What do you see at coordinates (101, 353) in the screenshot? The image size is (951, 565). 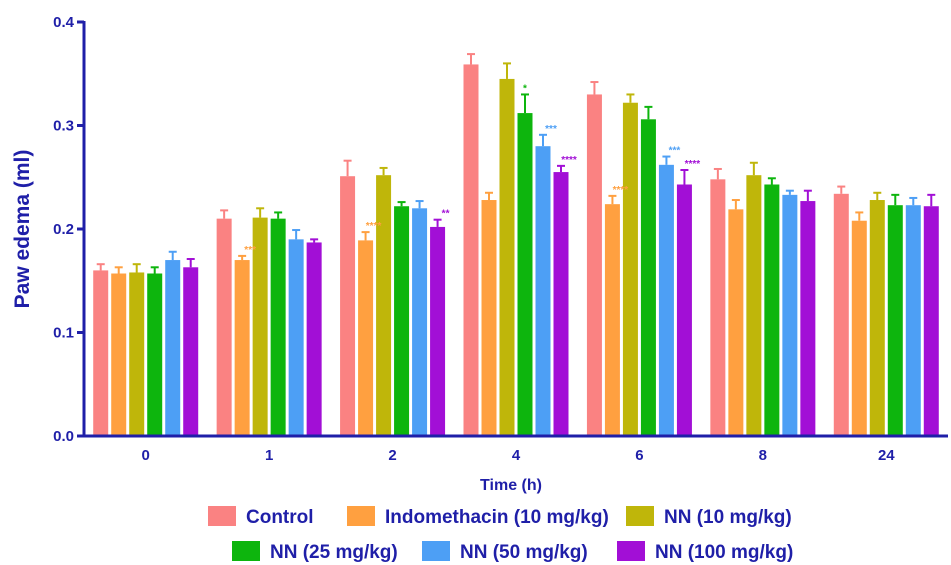 I see `bar-control-t0` at bounding box center [101, 353].